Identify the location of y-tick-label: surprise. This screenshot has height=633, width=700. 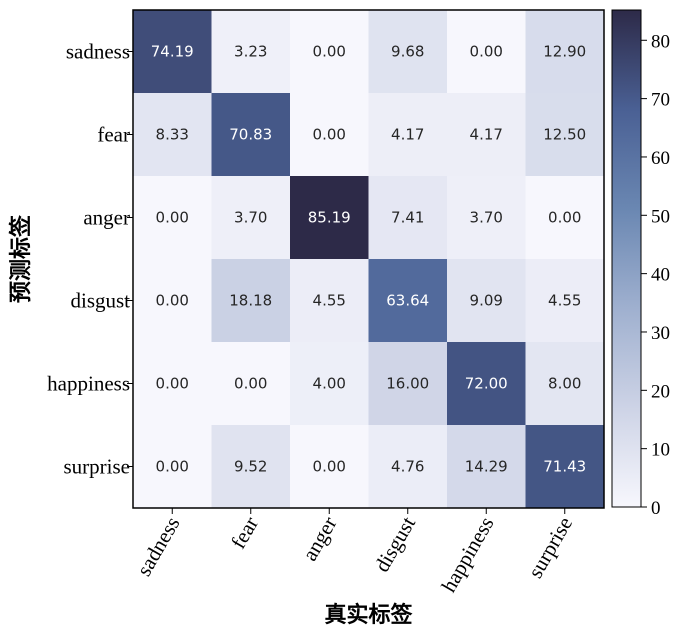
(97, 467).